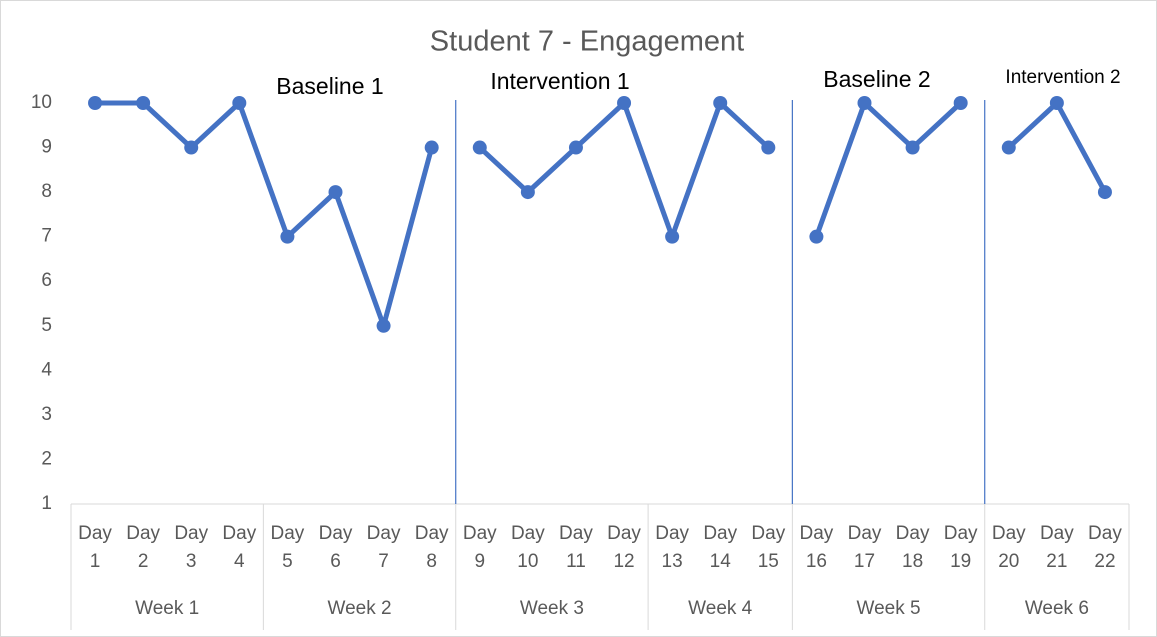  Describe the element at coordinates (960, 547) in the screenshot. I see `x-tick-label: Day 19` at that location.